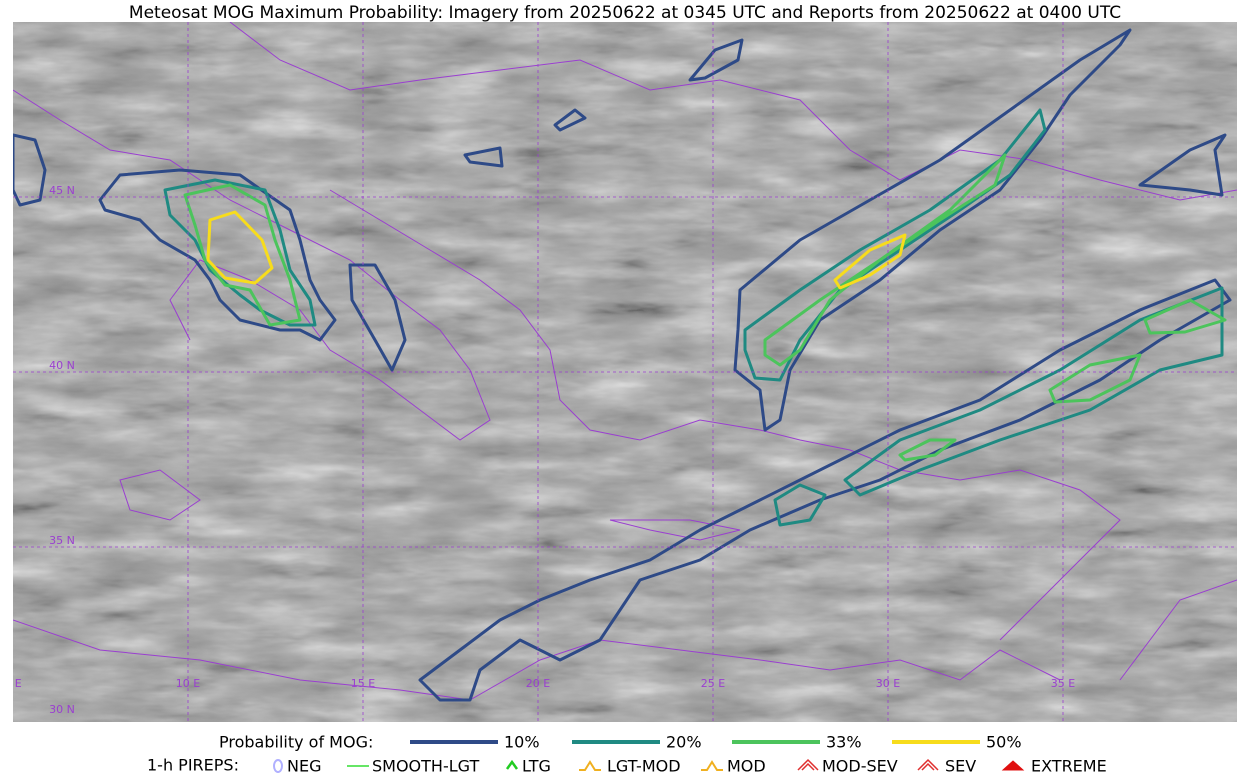  Describe the element at coordinates (538, 683) in the screenshot. I see `lon-label: 20 E` at that location.